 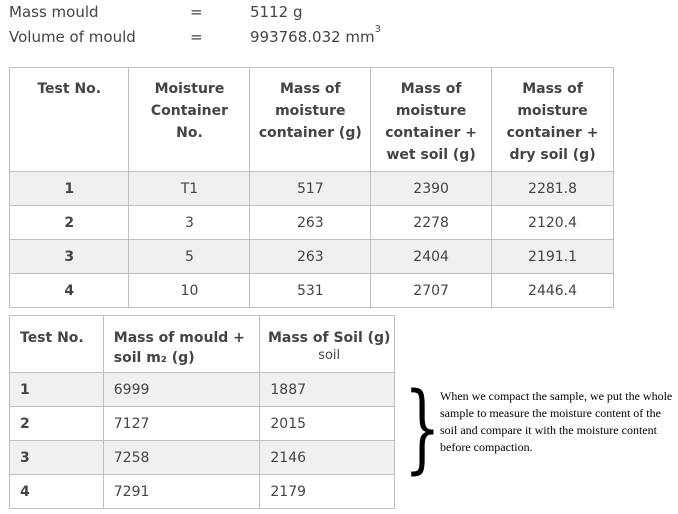 I want to click on volume-mould-label: Volume of mould, so click(x=72, y=37).